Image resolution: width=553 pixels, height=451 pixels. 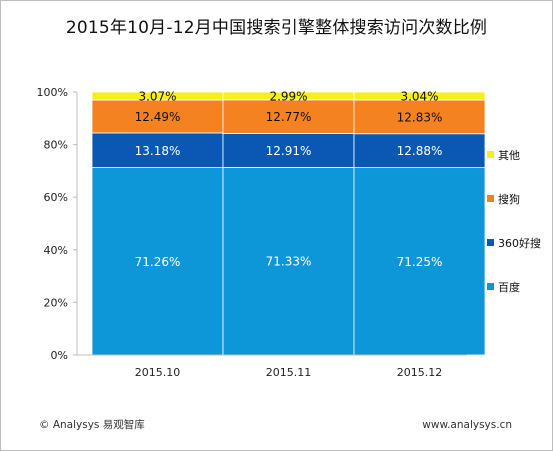 I want to click on chart-title: 2015年10月-12月中国搜索引擎整体搜索访问次数比例, so click(x=276, y=28).